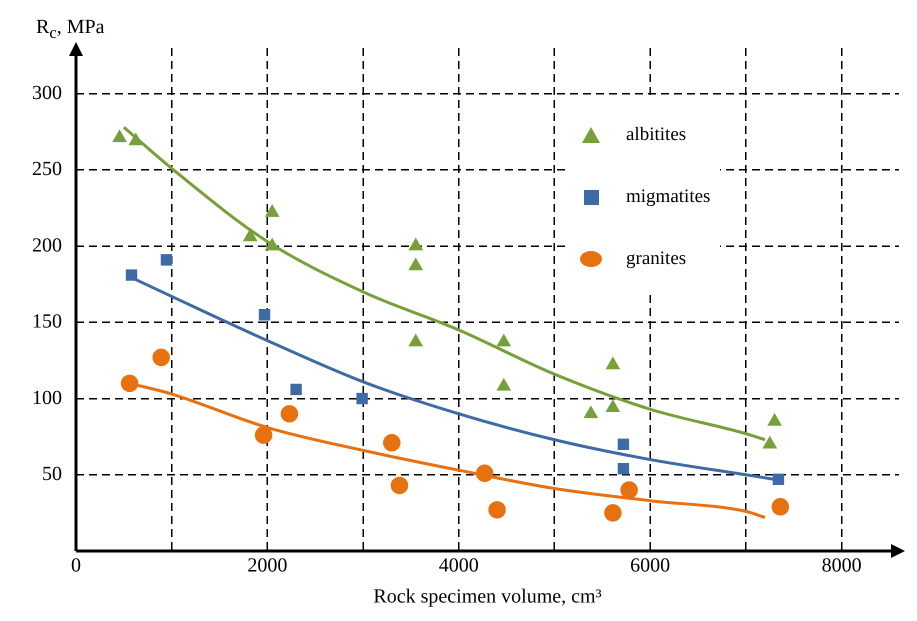 The image size is (917, 621). Describe the element at coordinates (47, 169) in the screenshot. I see `y-tick-label: 250` at that location.